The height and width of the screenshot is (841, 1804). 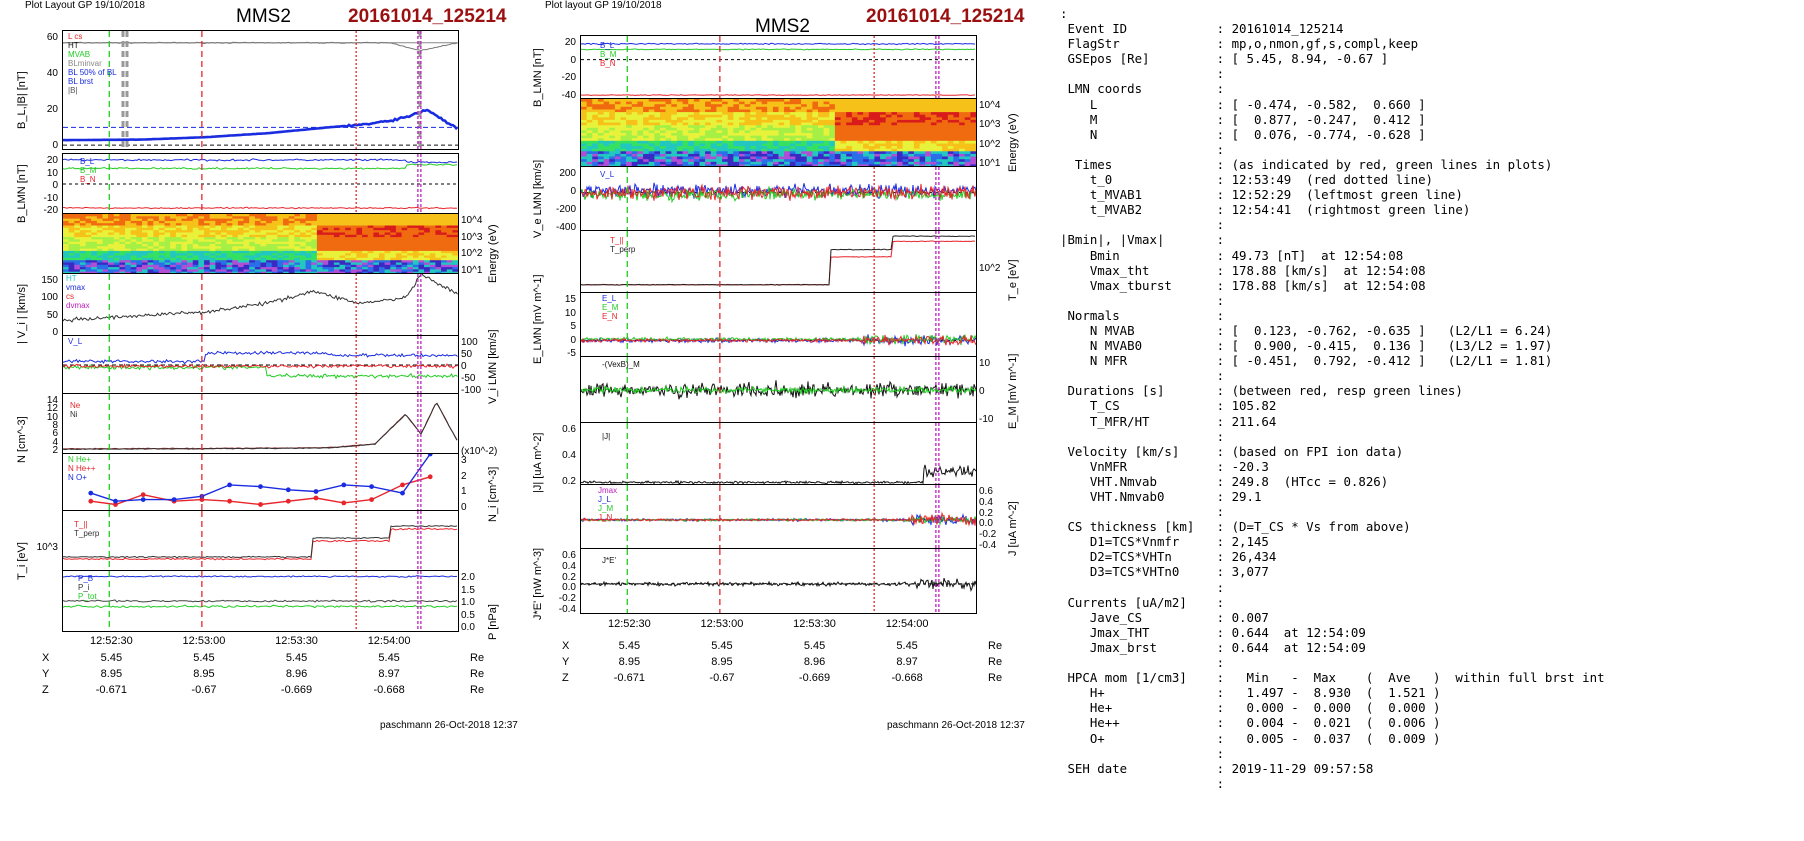 I want to click on left-pos-value: -0.668, so click(x=389, y=690).